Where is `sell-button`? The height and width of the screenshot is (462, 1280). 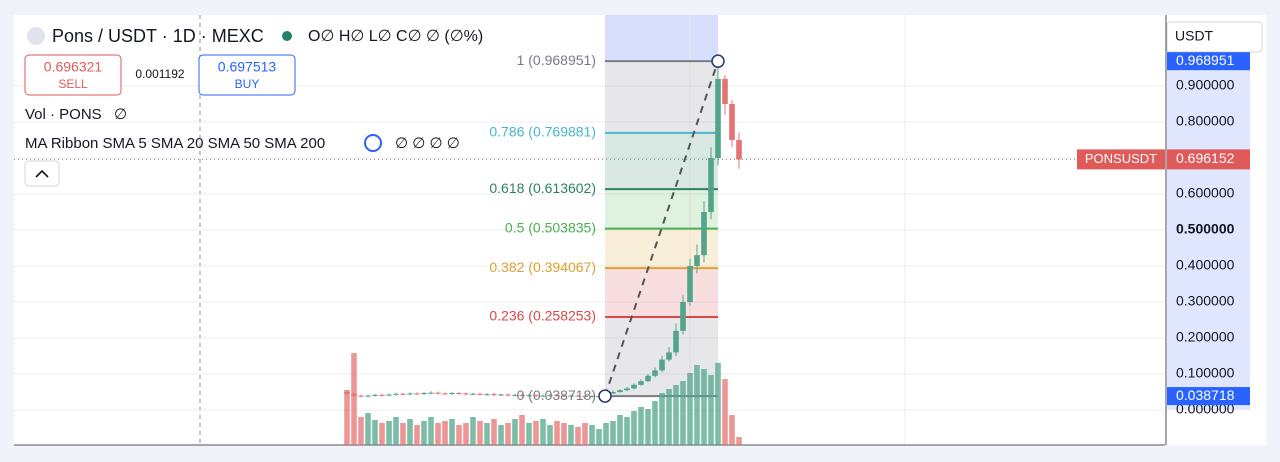 sell-button is located at coordinates (73, 75).